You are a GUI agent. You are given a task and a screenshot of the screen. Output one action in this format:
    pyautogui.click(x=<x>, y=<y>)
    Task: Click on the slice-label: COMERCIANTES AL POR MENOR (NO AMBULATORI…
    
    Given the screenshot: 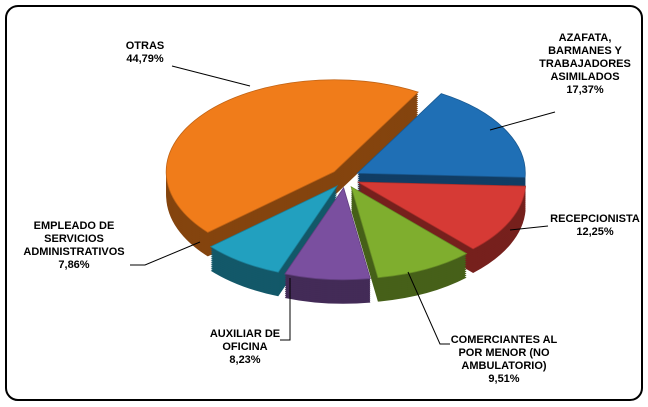 What is the action you would take?
    pyautogui.click(x=504, y=360)
    